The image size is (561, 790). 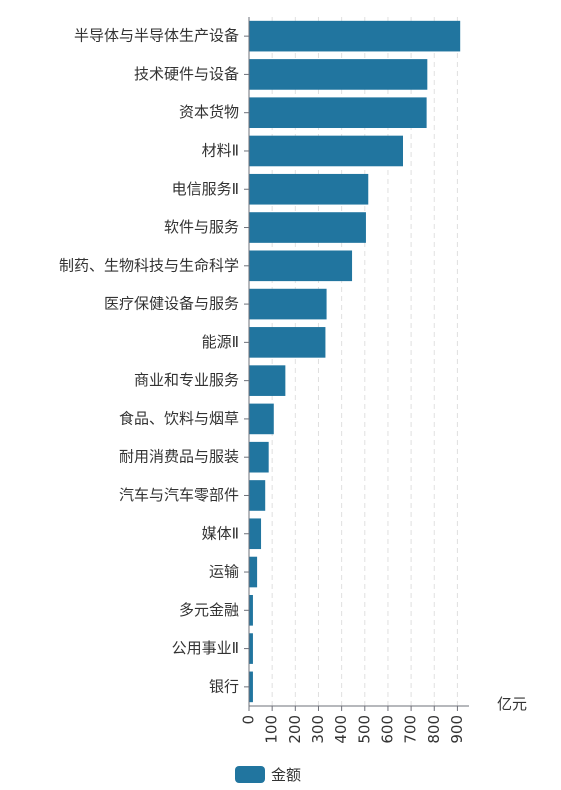 I want to click on category-label: 材料Ⅱ, so click(x=220, y=150).